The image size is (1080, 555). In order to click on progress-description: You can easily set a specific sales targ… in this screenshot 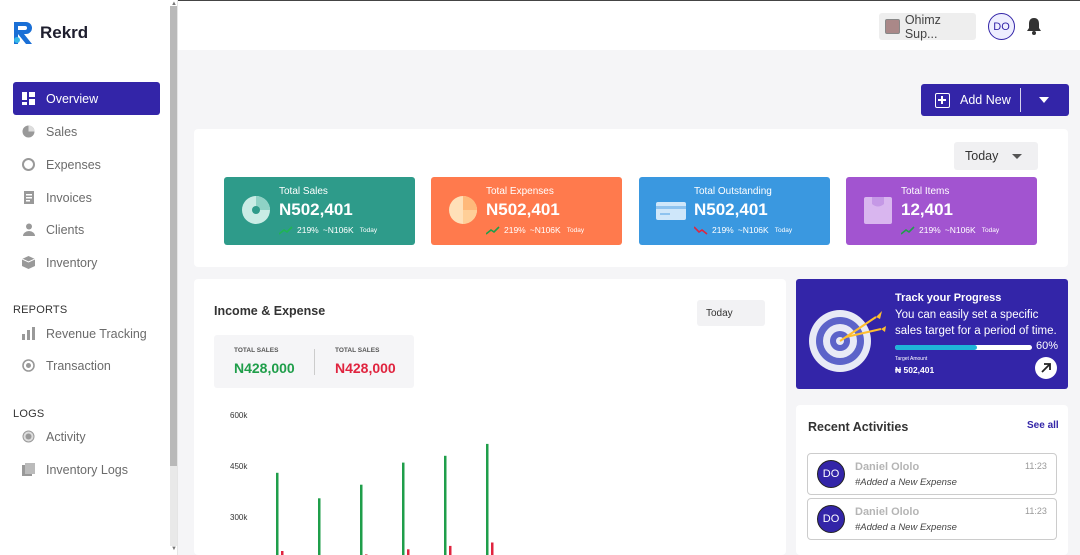, I will do `click(976, 323)`.